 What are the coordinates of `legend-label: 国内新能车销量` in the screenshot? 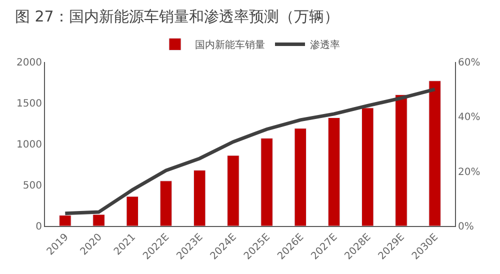 It's located at (230, 45).